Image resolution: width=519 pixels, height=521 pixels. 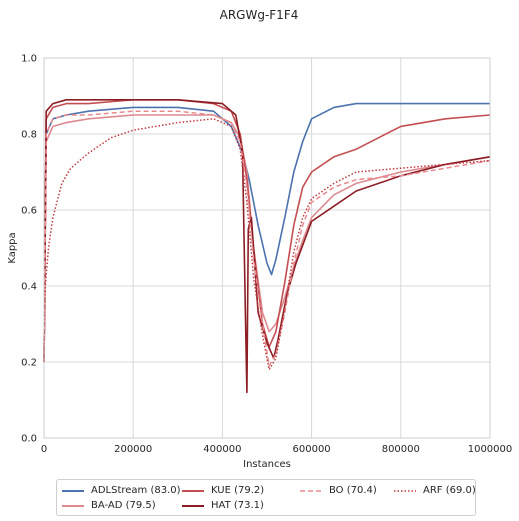 What do you see at coordinates (405, 491) in the screenshot?
I see `legend-swatch-arf` at bounding box center [405, 491].